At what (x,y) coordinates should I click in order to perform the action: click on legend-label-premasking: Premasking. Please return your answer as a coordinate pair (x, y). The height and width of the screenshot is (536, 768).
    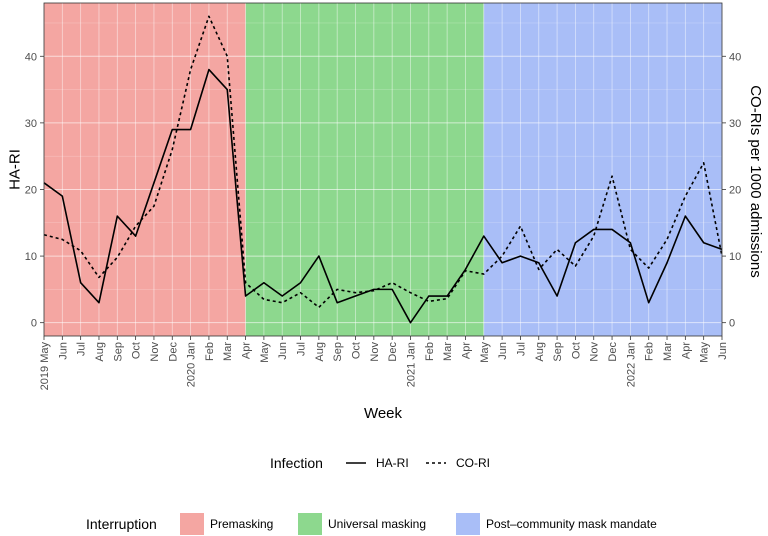
    Looking at the image, I should click on (241, 524).